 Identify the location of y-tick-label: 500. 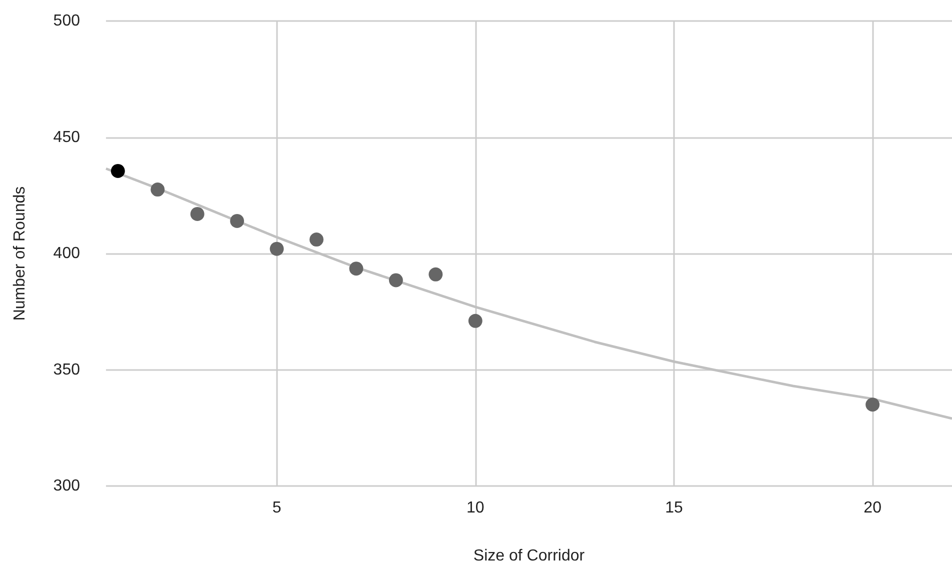
(66, 21).